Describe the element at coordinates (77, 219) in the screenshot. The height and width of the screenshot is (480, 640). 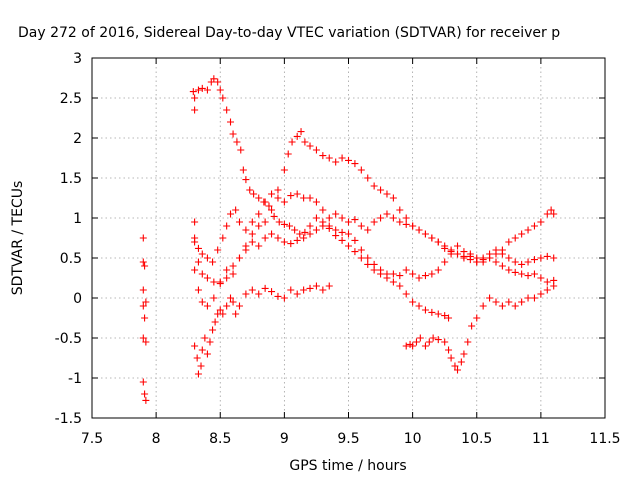
I see `y-tick-label: 1` at that location.